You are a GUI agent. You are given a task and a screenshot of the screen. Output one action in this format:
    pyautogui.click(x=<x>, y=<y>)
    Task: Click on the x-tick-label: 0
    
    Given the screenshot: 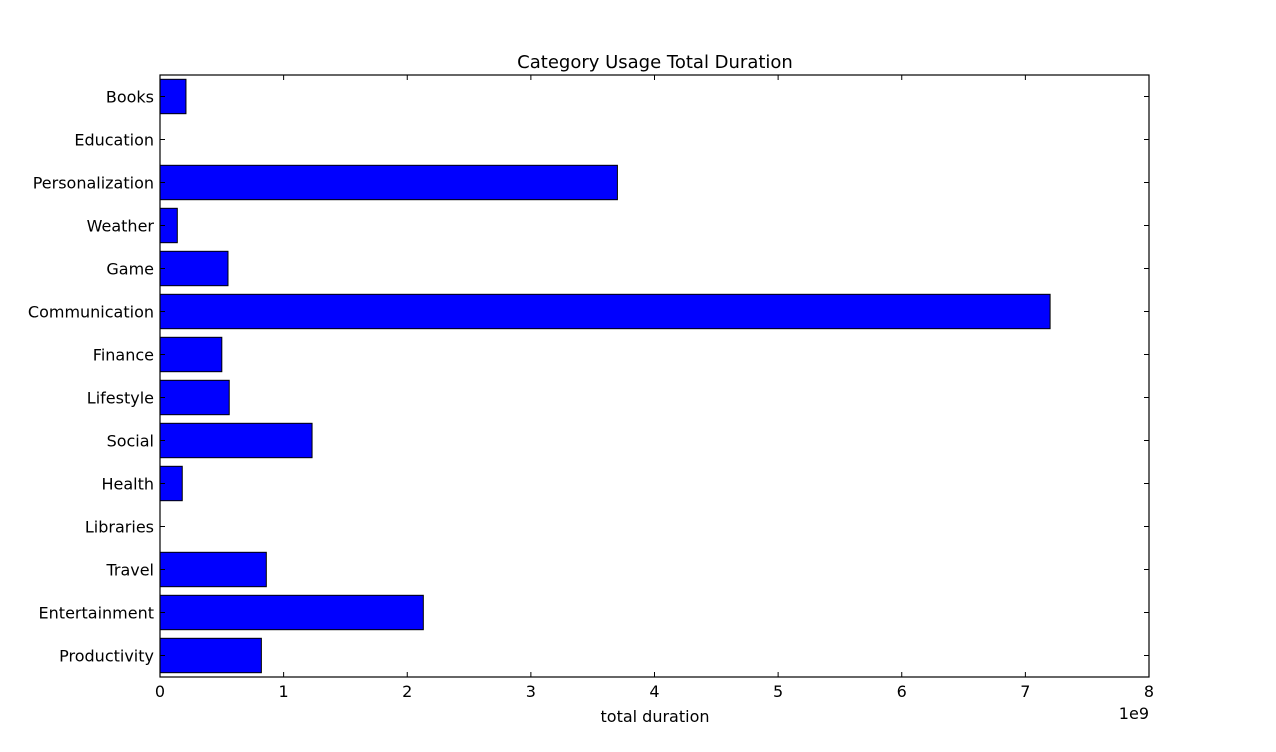 What is the action you would take?
    pyautogui.click(x=160, y=691)
    